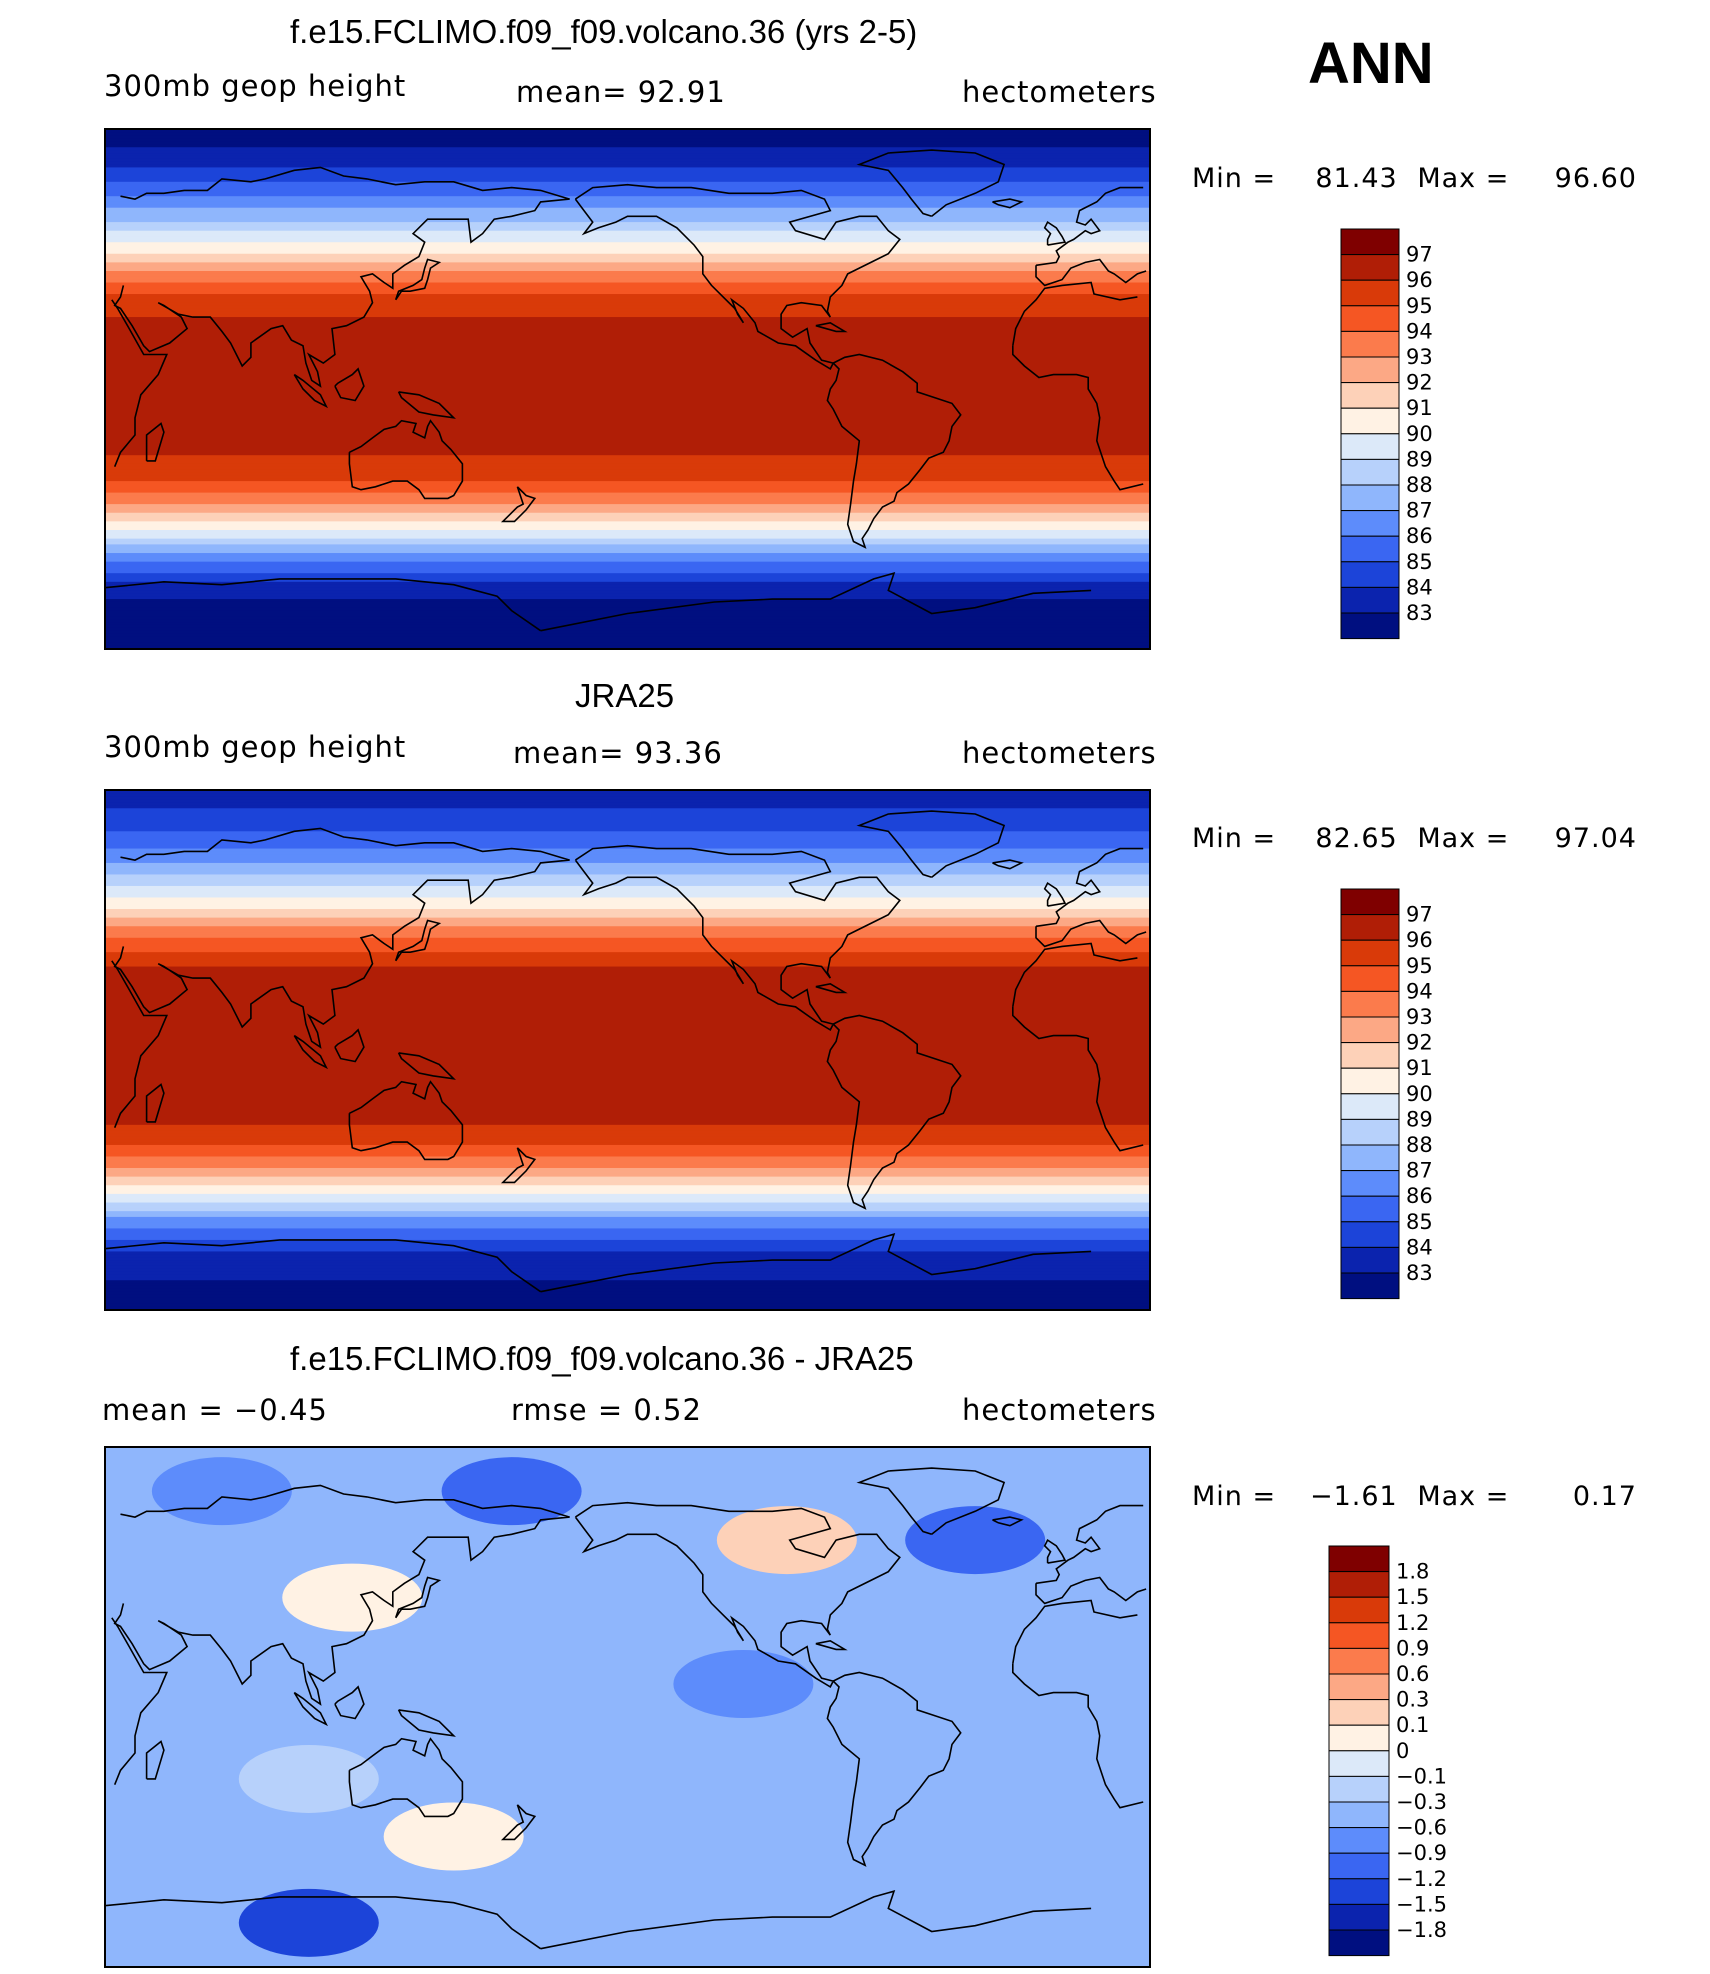 The height and width of the screenshot is (1974, 1710). Describe the element at coordinates (602, 1358) in the screenshot. I see `panel-3-title: f.e15.FCLIMO.f09_f09.volcano.36 - JRA25` at that location.